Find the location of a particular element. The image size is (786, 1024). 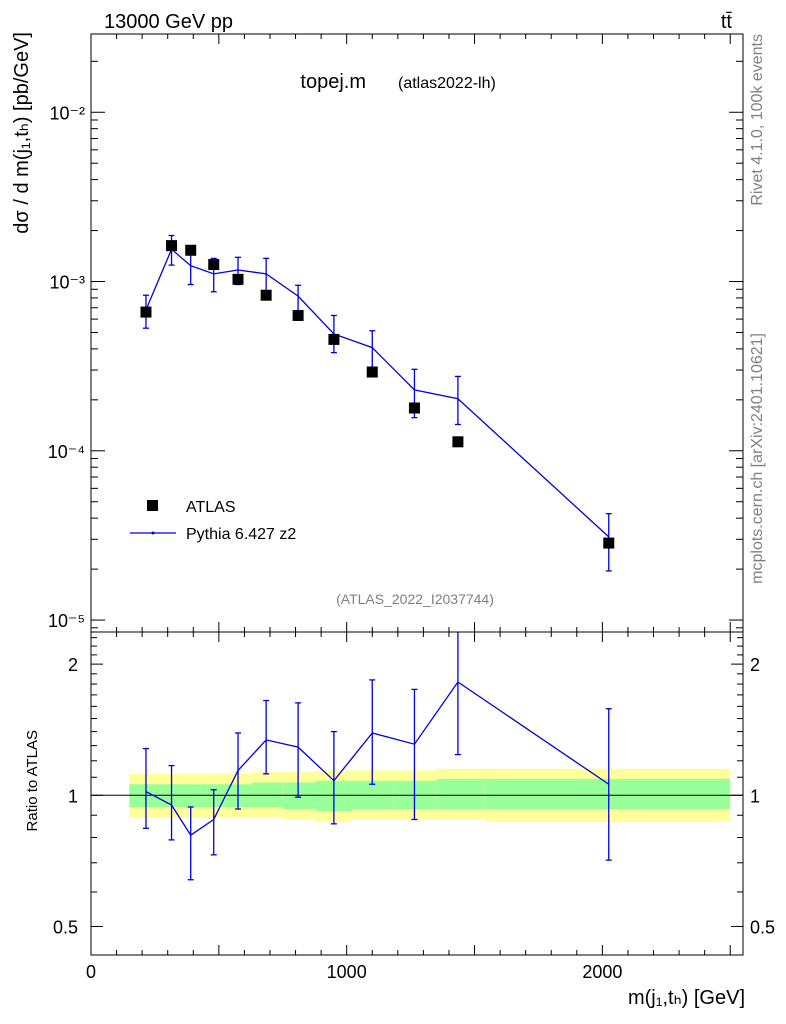

ratio-data-layer is located at coordinates (377, 756).